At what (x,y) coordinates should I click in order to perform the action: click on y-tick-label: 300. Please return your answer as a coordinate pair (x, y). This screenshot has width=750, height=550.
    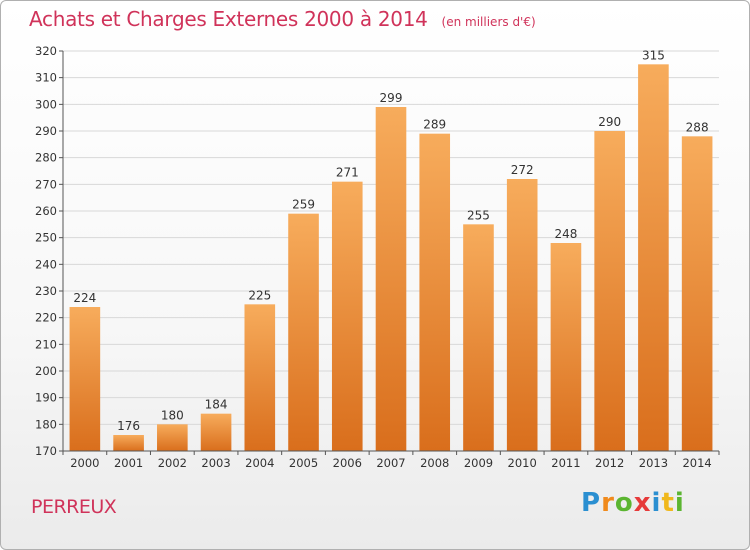
    Looking at the image, I should click on (46, 104).